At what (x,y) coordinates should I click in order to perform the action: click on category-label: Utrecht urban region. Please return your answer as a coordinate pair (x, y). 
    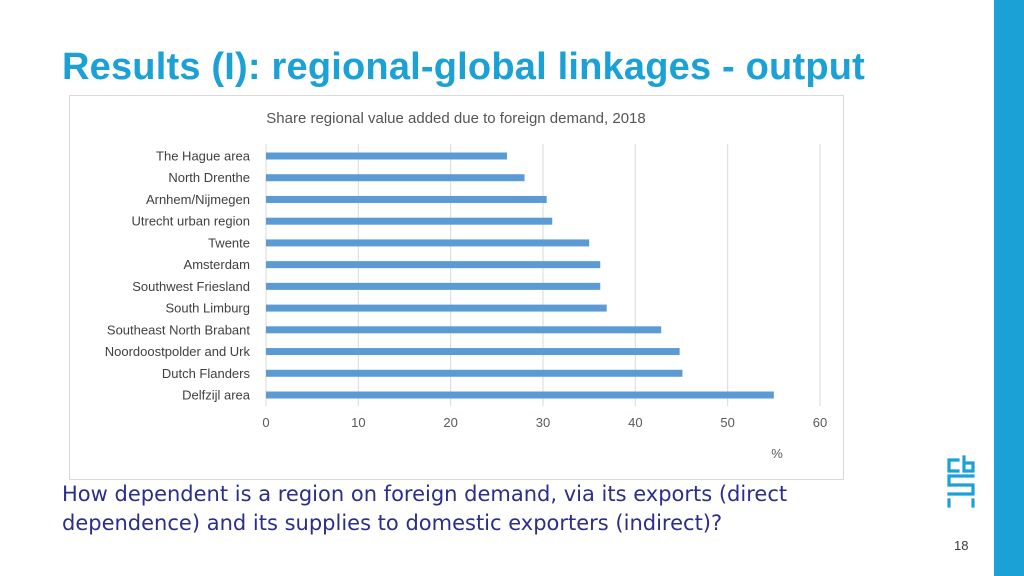
    Looking at the image, I should click on (190, 221).